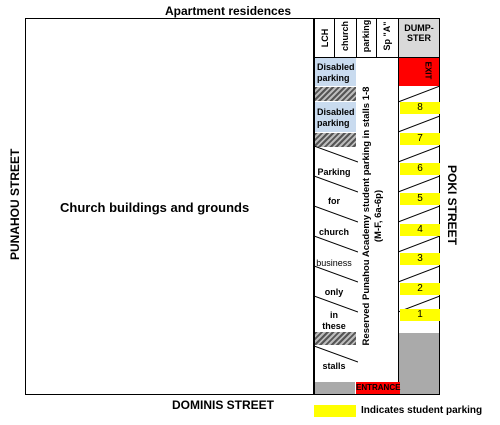  Describe the element at coordinates (334, 201) in the screenshot. I see `church-word-for: for` at that location.